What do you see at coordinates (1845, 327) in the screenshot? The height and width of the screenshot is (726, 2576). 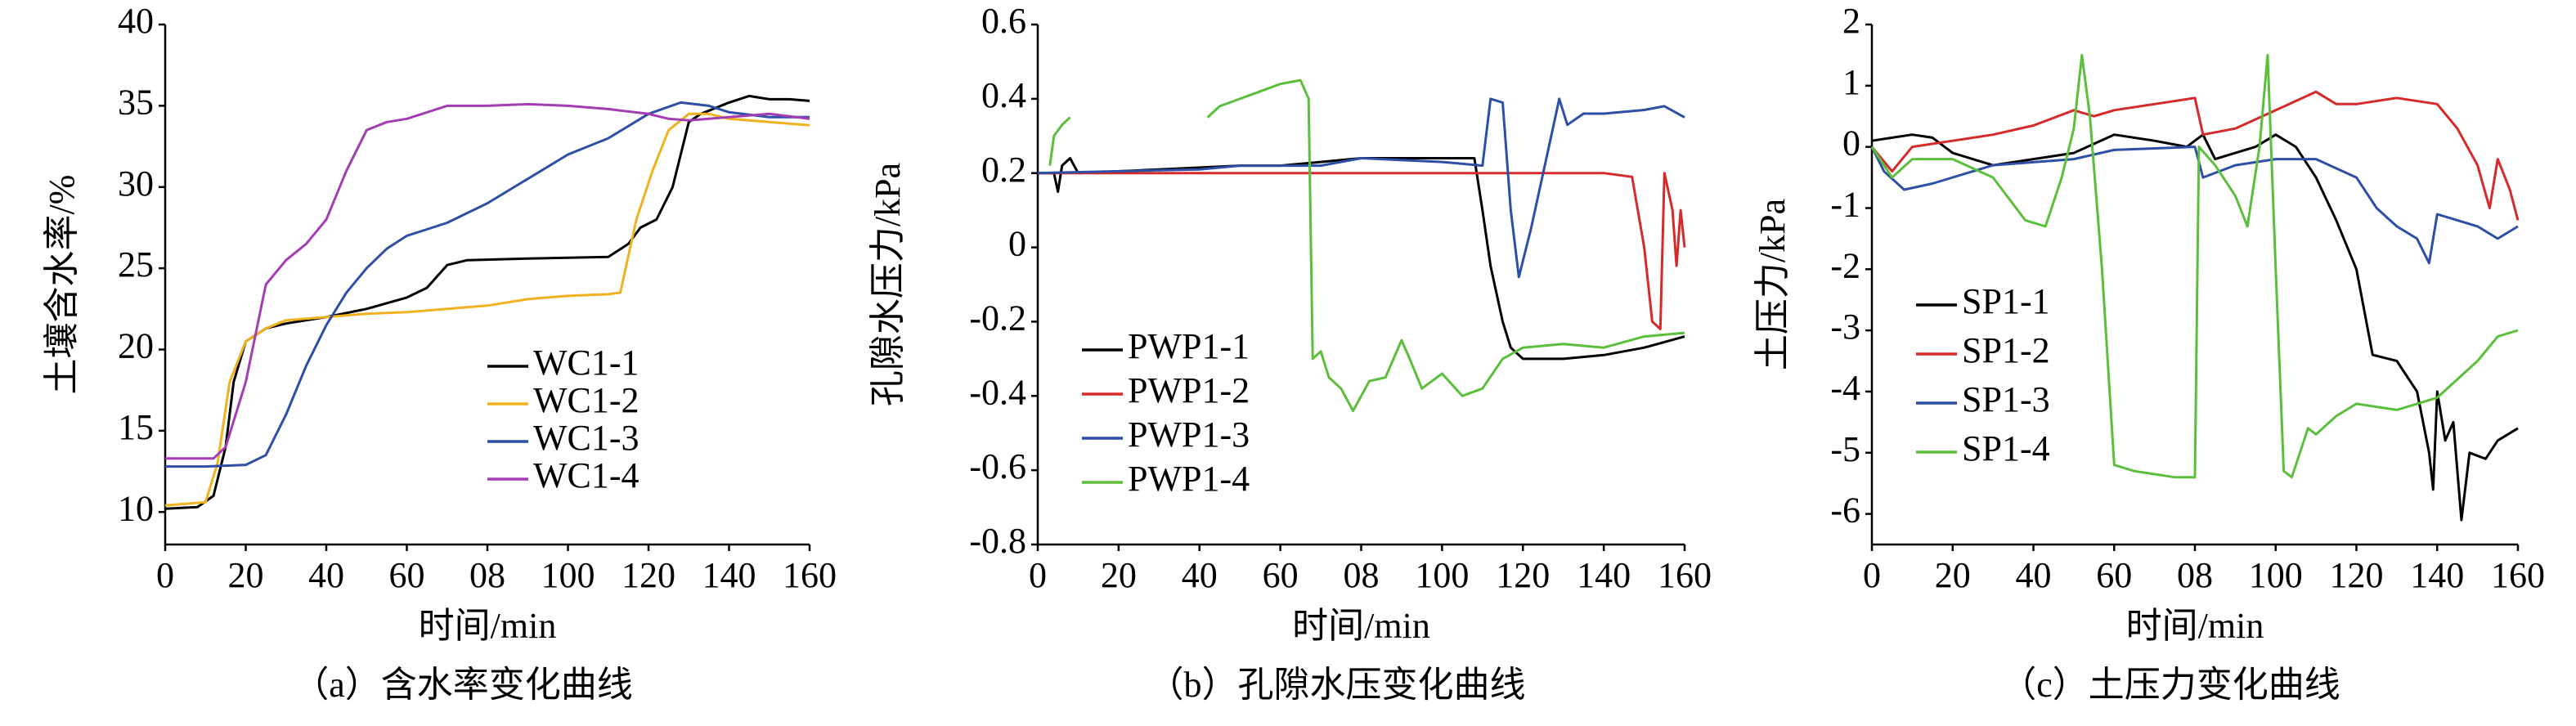 I see `y-tick-label: -3` at bounding box center [1845, 327].